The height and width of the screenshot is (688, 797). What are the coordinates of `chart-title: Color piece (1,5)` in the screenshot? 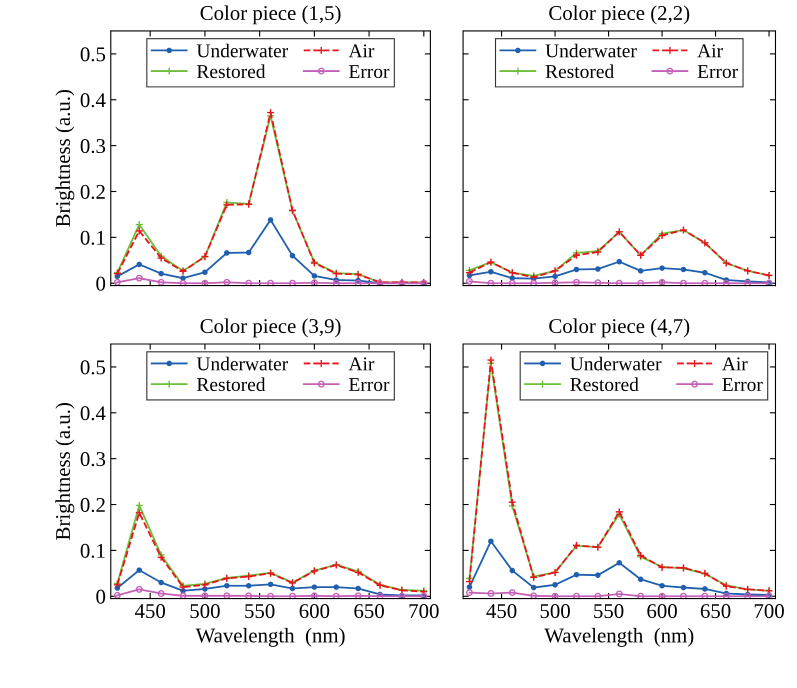 It's located at (270, 14).